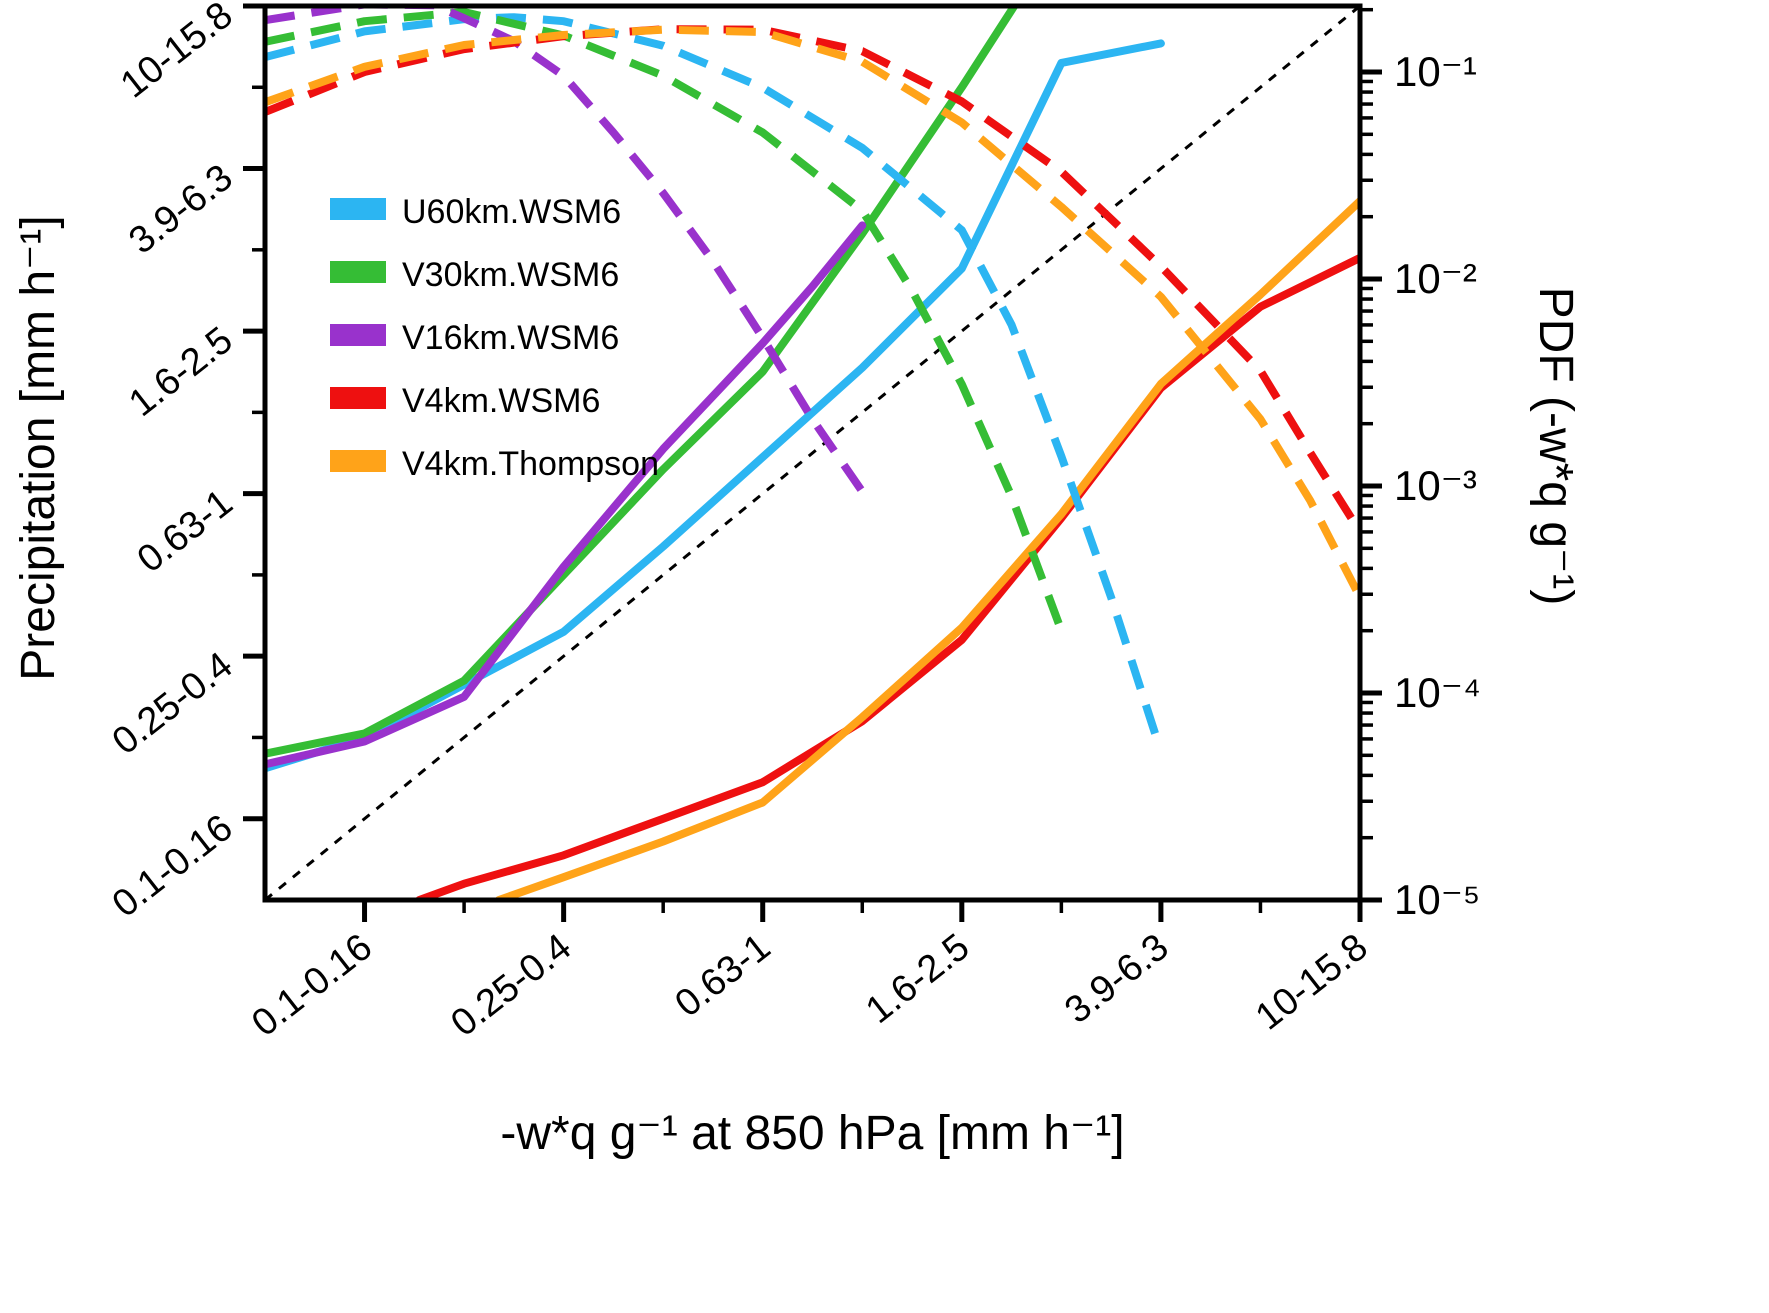 This screenshot has width=1769, height=1313. Describe the element at coordinates (1437, 692) in the screenshot. I see `y-right-tick-label: 10⁻⁴` at that location.